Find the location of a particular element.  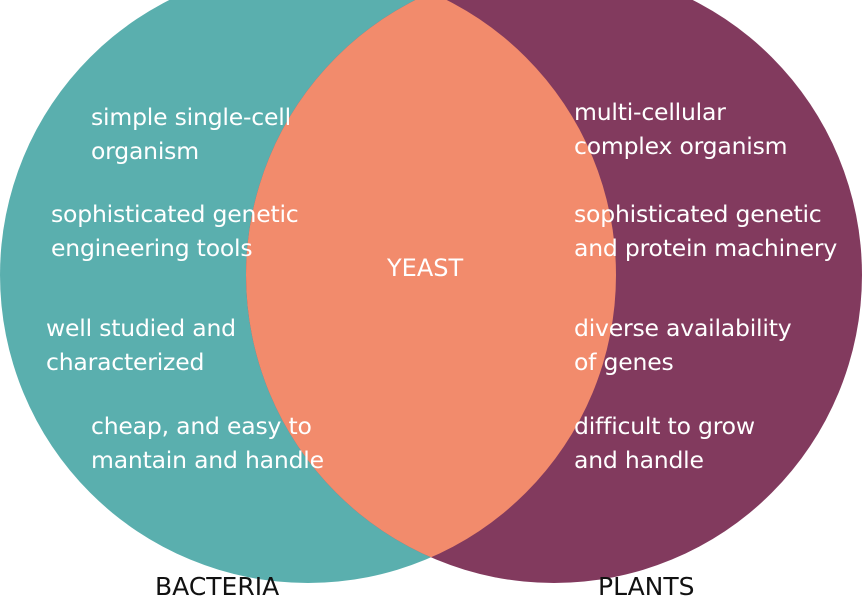

plants-item-1-line1: multi-cellular is located at coordinates (650, 112).